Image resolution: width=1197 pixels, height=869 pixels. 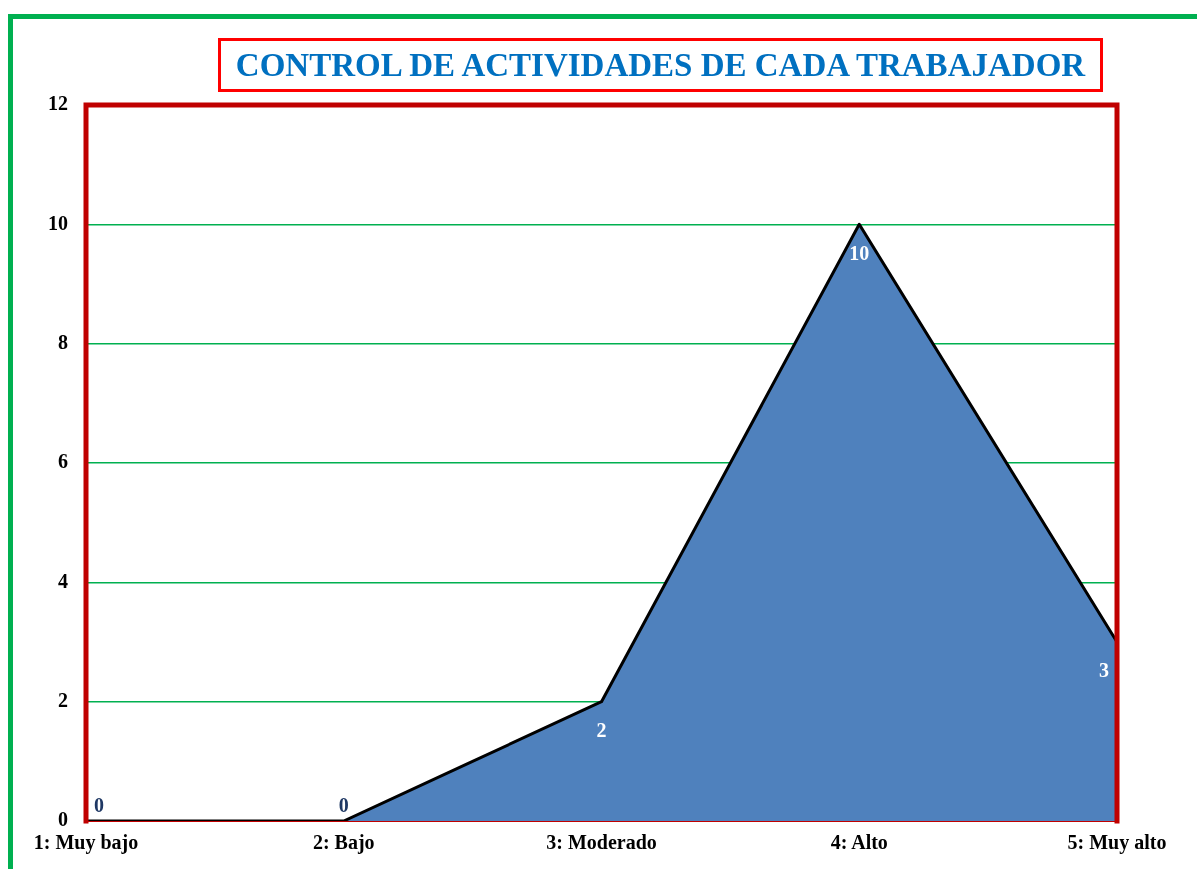 I want to click on y-tick-label: 2, so click(x=63, y=699).